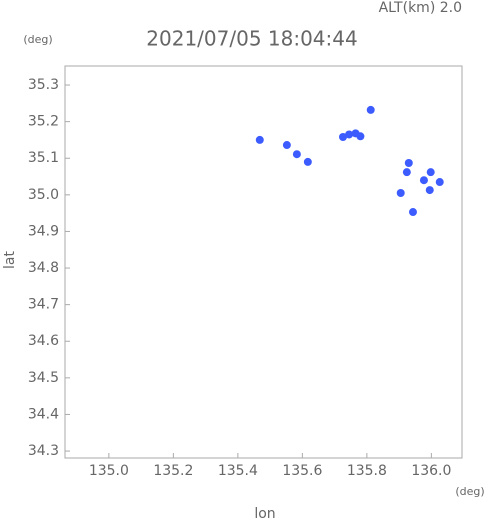 The image size is (491, 525). Describe the element at coordinates (109, 471) in the screenshot. I see `x-tick-label: 135.0` at that location.